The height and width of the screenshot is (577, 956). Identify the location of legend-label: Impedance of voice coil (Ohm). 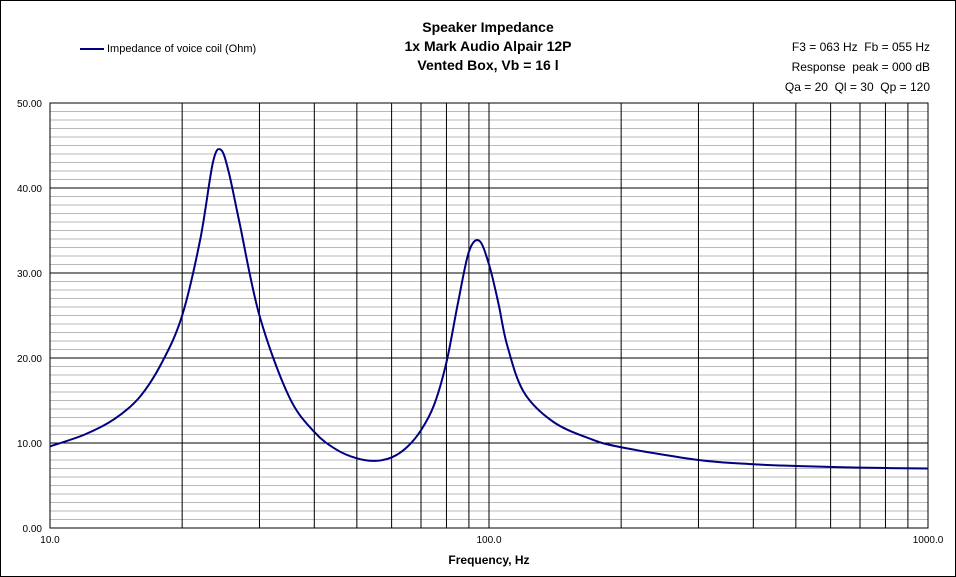
(182, 49).